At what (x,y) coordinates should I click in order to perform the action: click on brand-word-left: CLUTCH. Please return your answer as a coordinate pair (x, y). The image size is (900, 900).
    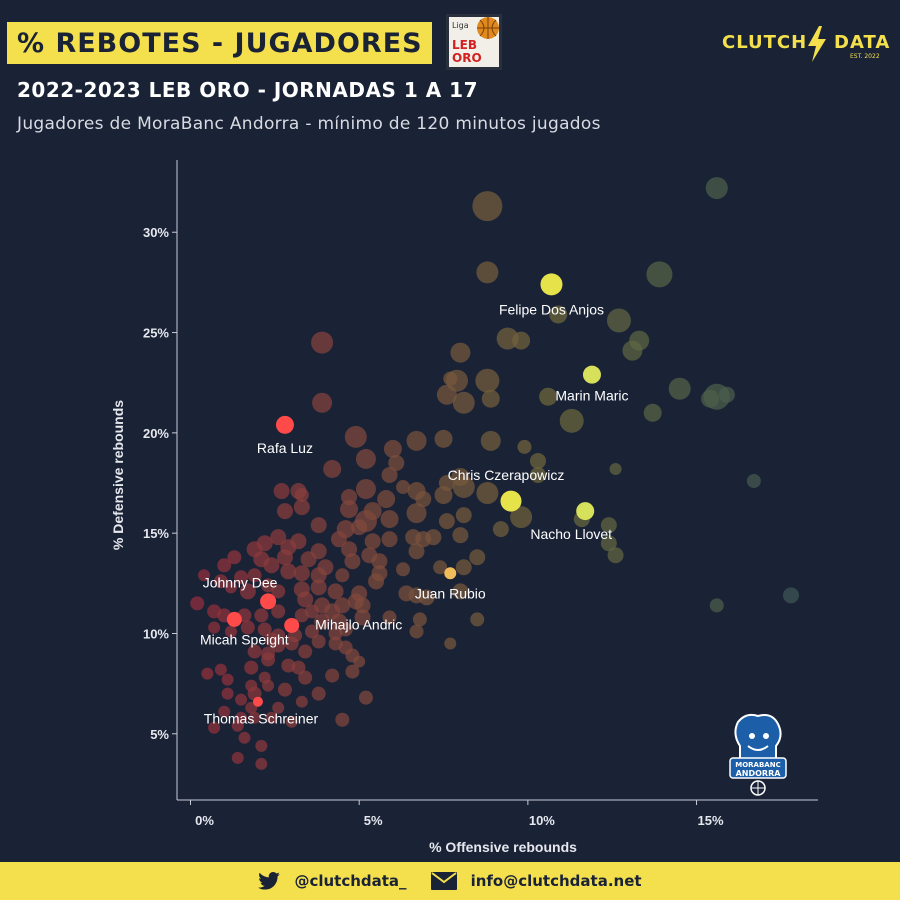
    Looking at the image, I should click on (765, 42).